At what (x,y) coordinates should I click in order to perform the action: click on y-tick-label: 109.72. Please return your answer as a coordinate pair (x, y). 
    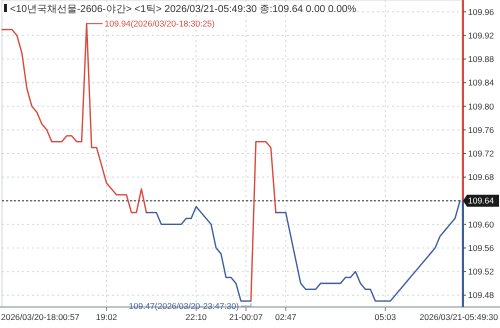
    Looking at the image, I should click on (481, 153).